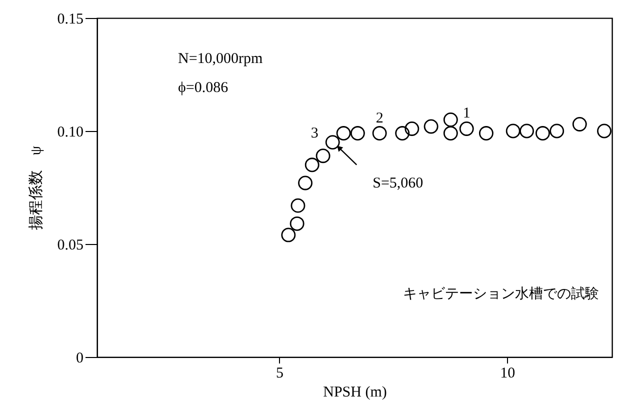 Image resolution: width=640 pixels, height=414 pixels. I want to click on x-axis-title: NPSH (m), so click(355, 392).